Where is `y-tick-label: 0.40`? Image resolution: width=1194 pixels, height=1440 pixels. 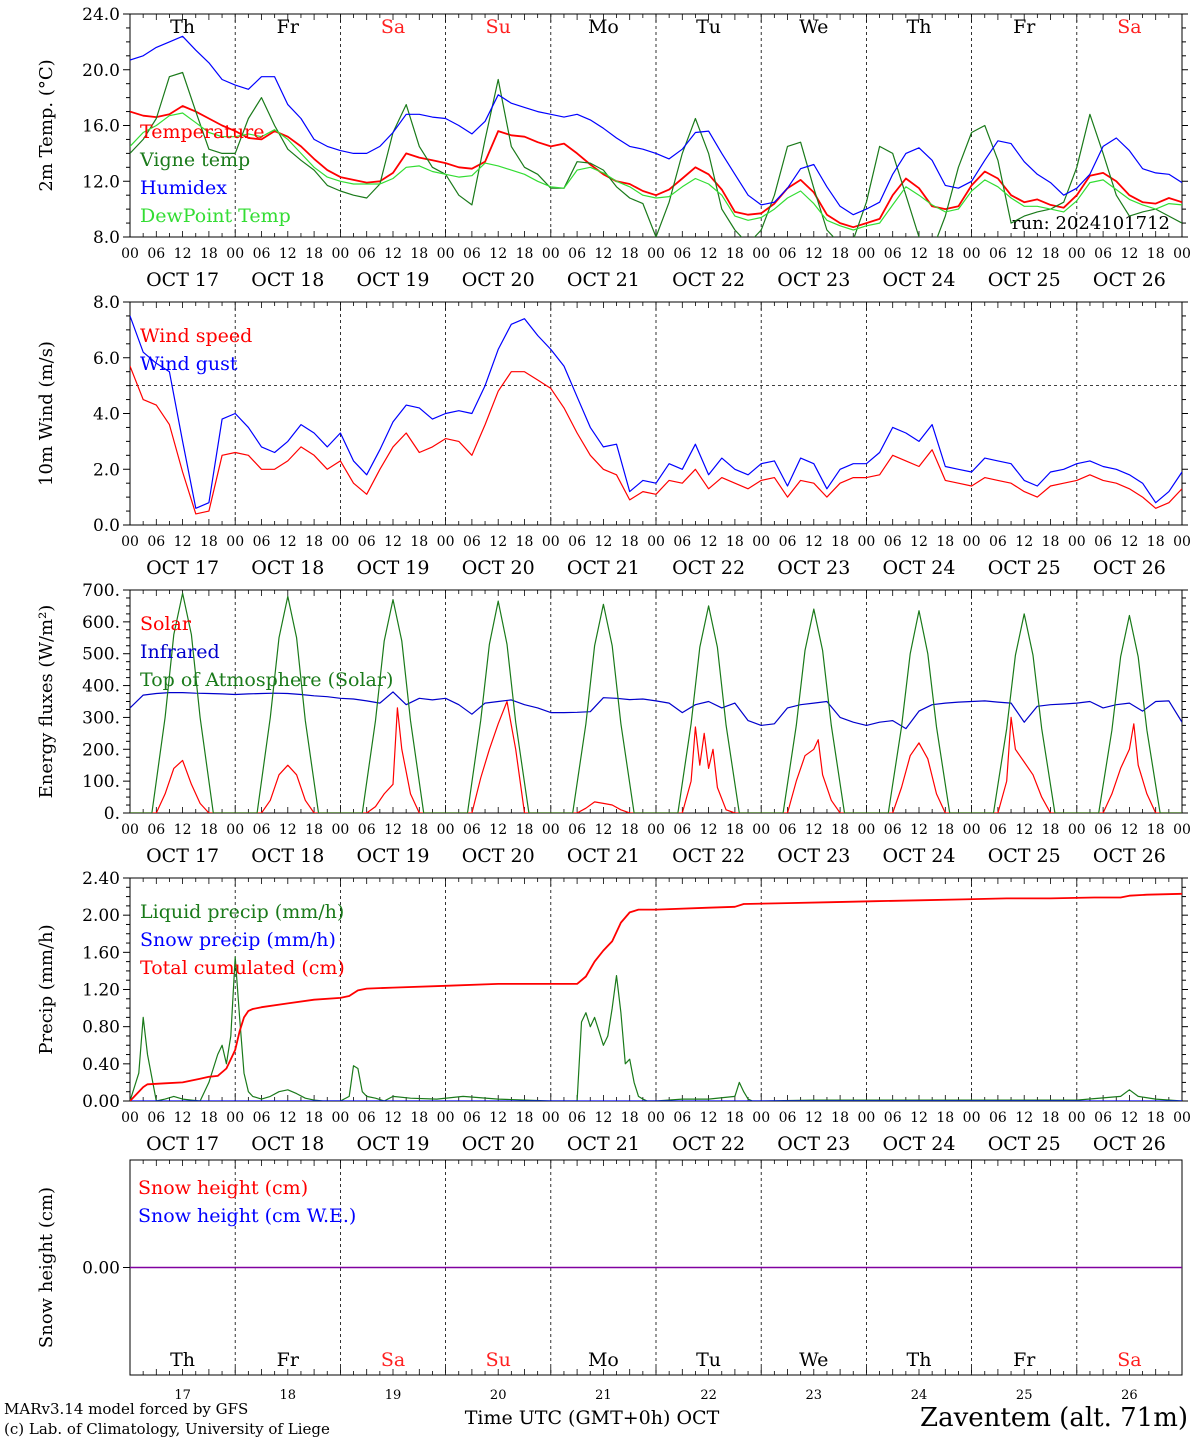 y-tick-label: 0.40 is located at coordinates (101, 1065).